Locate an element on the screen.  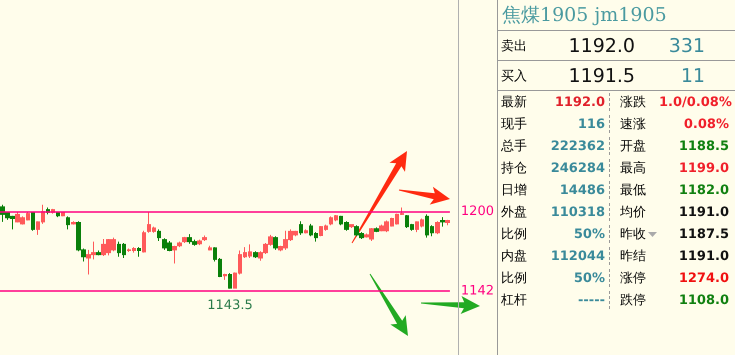
text: 1182.0 is located at coordinates (703, 190).